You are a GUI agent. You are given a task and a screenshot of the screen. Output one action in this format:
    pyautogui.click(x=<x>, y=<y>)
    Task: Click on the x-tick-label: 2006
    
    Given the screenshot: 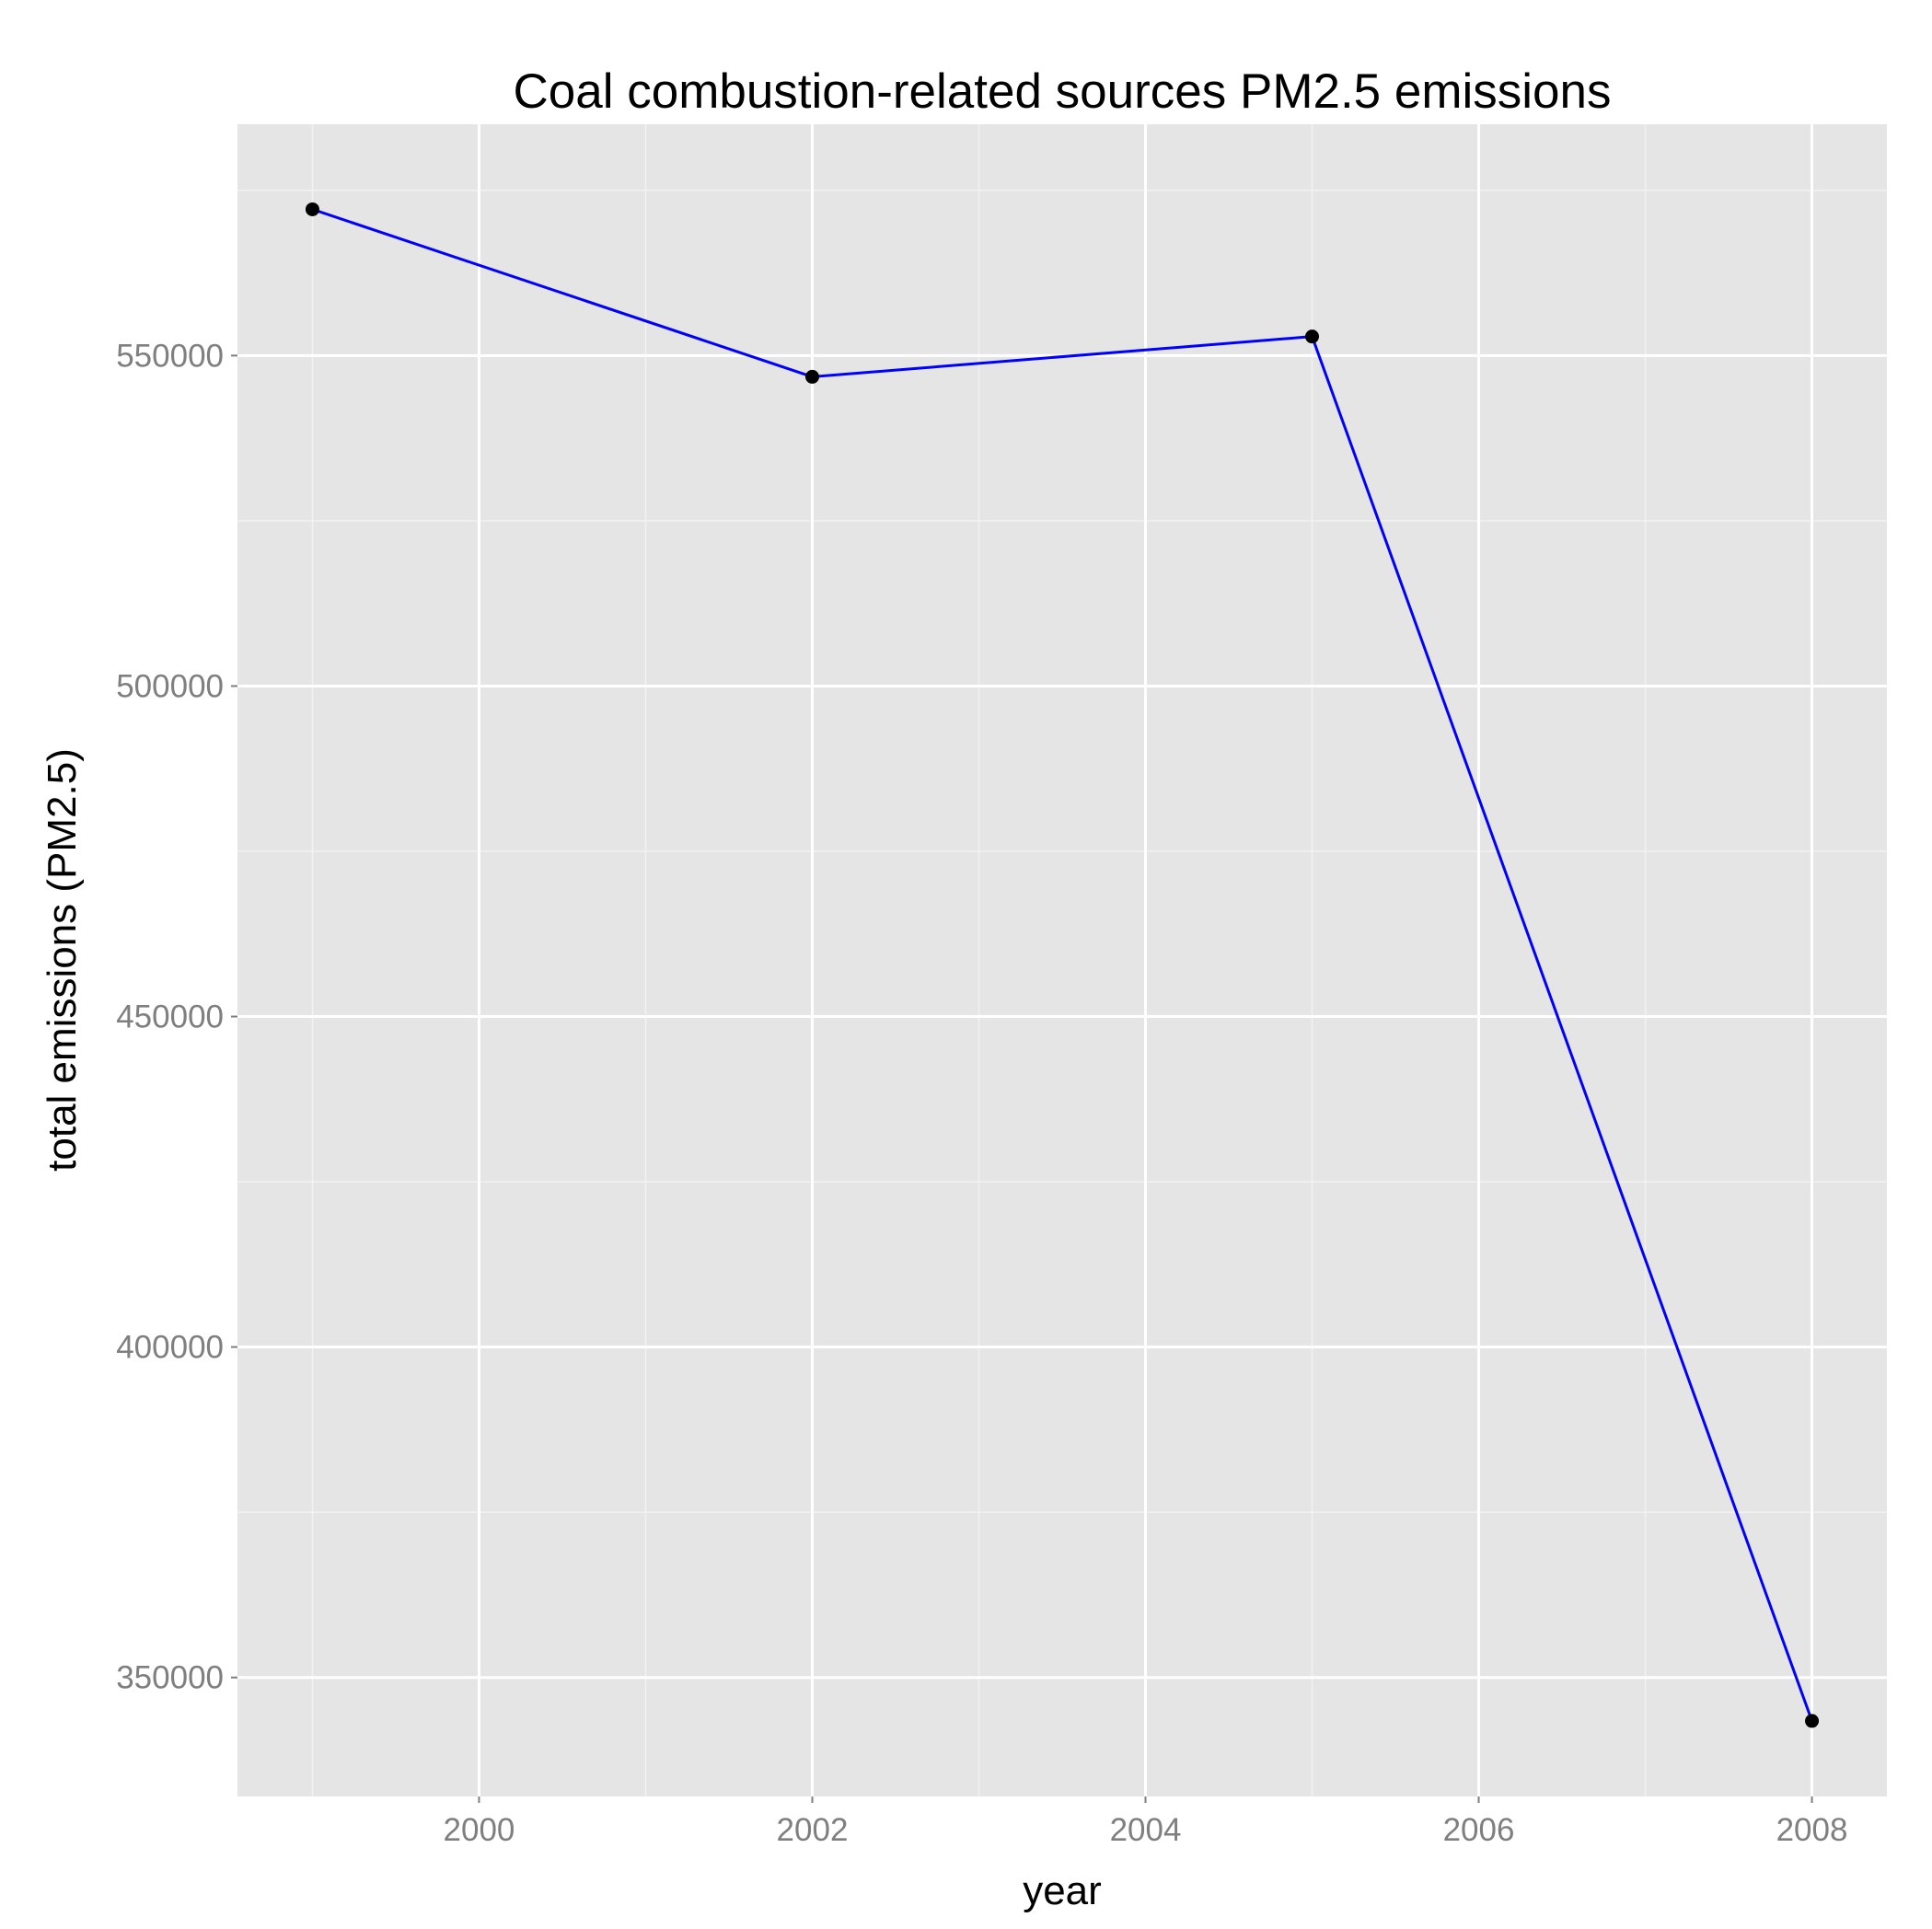 What is the action you would take?
    pyautogui.click(x=1479, y=1830)
    